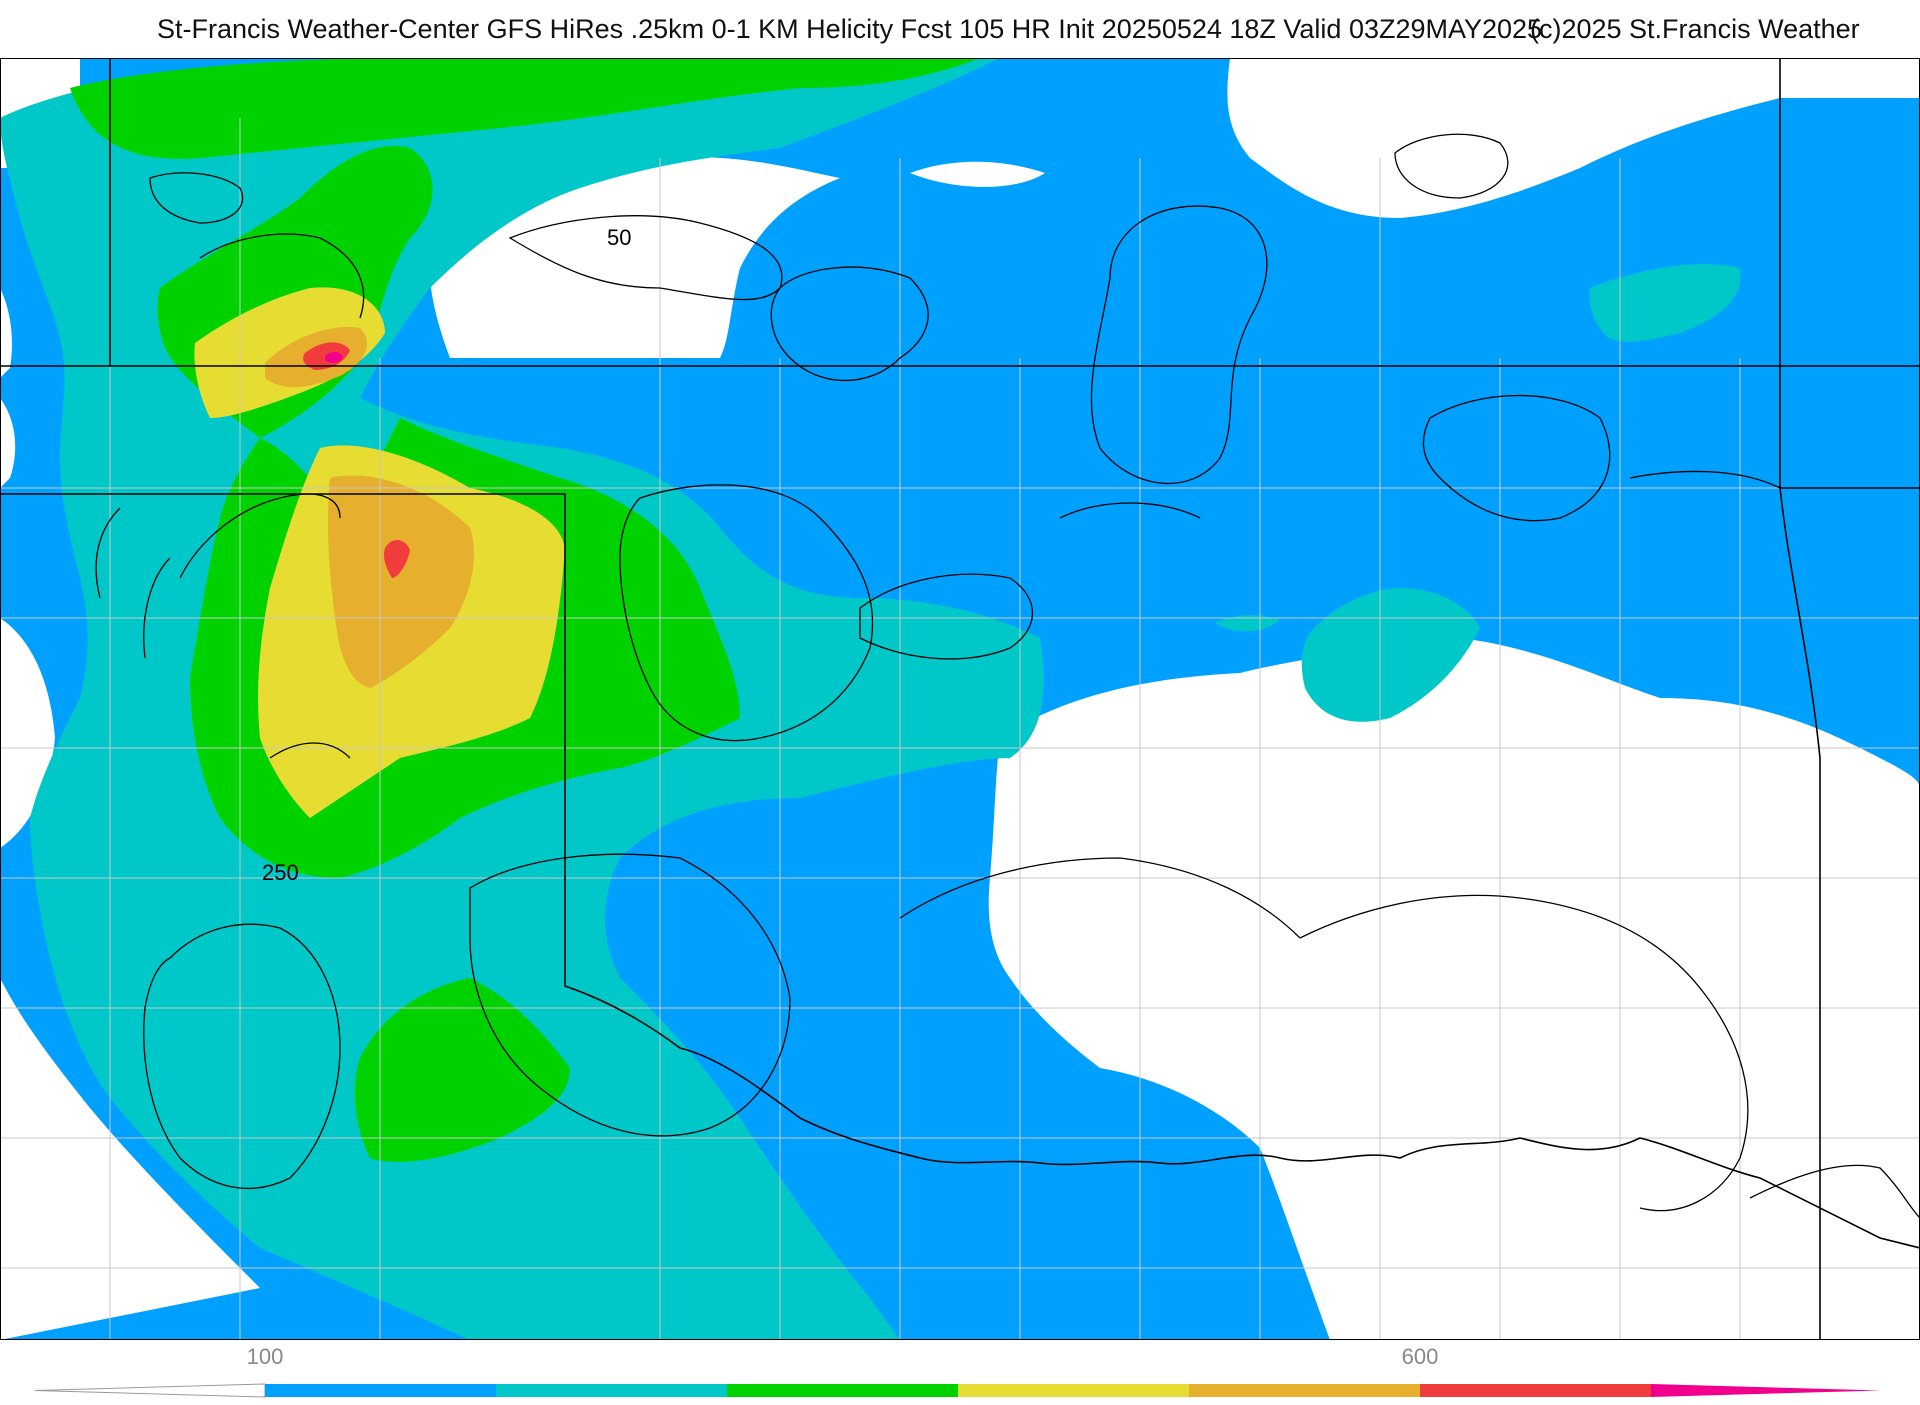  Describe the element at coordinates (265, 1356) in the screenshot. I see `colorbar-tick-label-100: 100` at that location.